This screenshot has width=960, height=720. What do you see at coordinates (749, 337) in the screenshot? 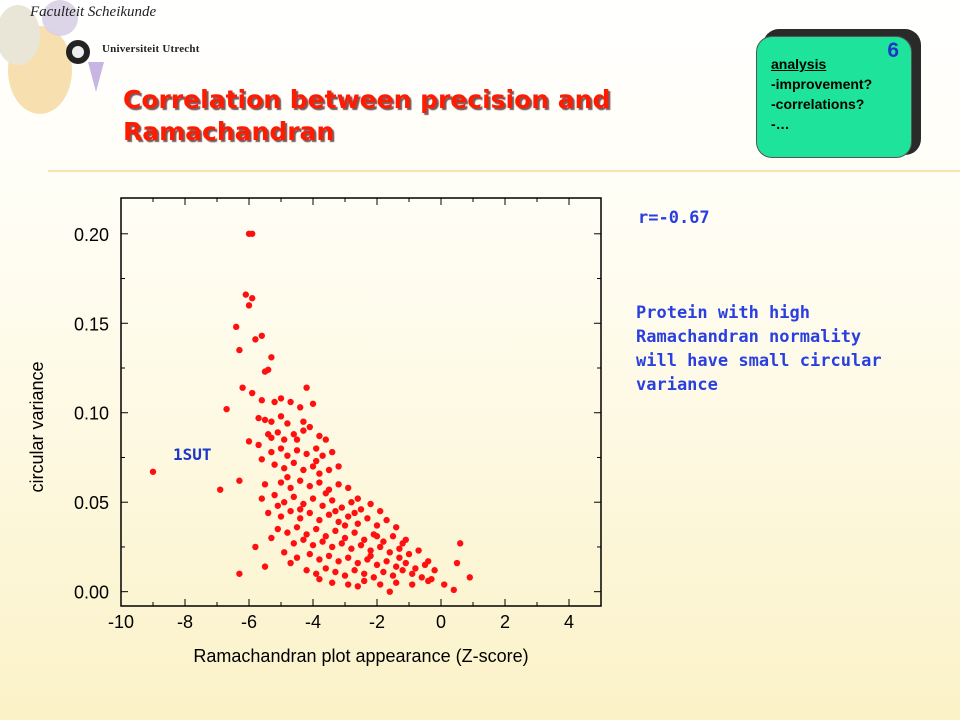
I see `note-line-2: Ramachandran normality` at bounding box center [749, 337].